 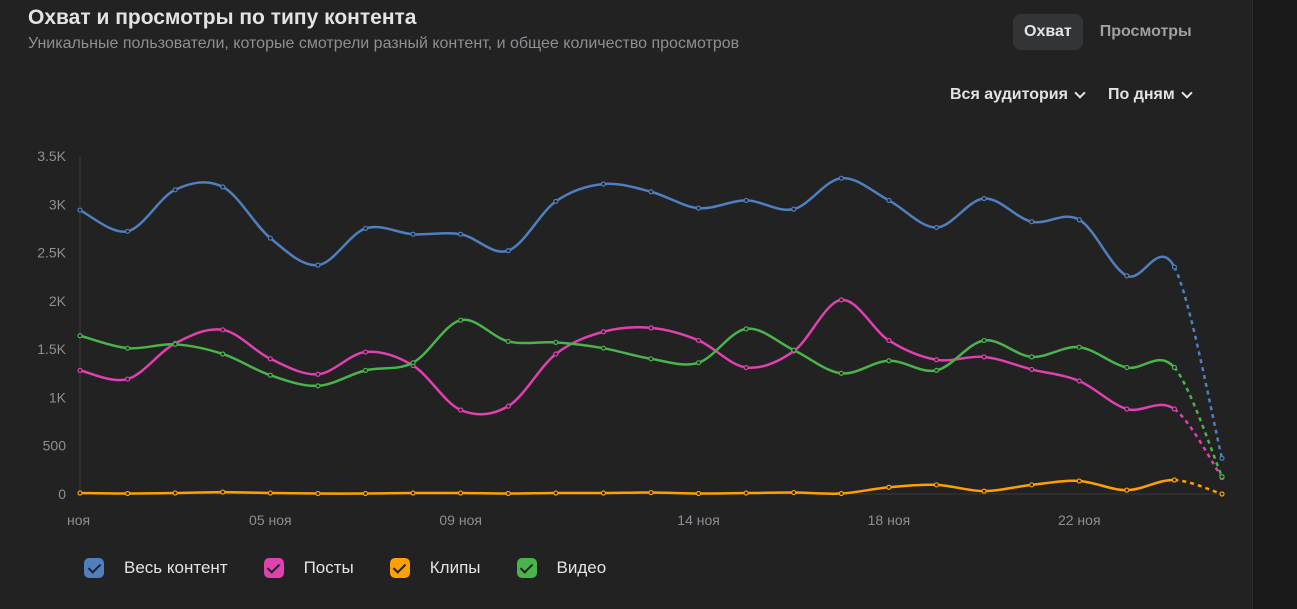 I want to click on y-tick-label: 2K, so click(x=58, y=301).